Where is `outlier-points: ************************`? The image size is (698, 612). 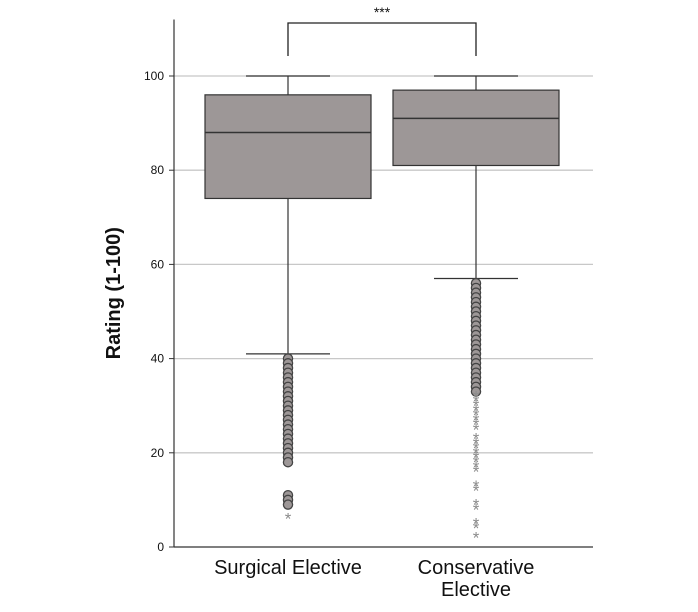
outlier-points: ************************ is located at coordinates (382, 412).